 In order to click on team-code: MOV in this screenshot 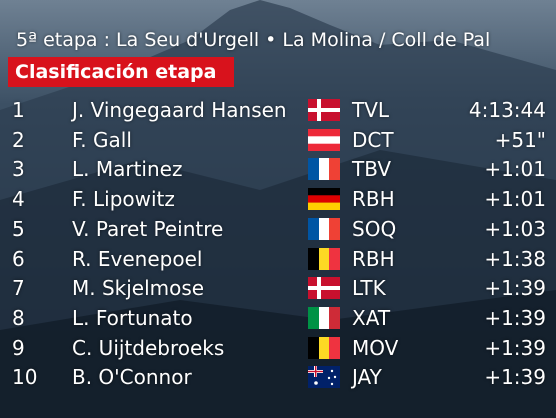, I will do `click(375, 347)`.